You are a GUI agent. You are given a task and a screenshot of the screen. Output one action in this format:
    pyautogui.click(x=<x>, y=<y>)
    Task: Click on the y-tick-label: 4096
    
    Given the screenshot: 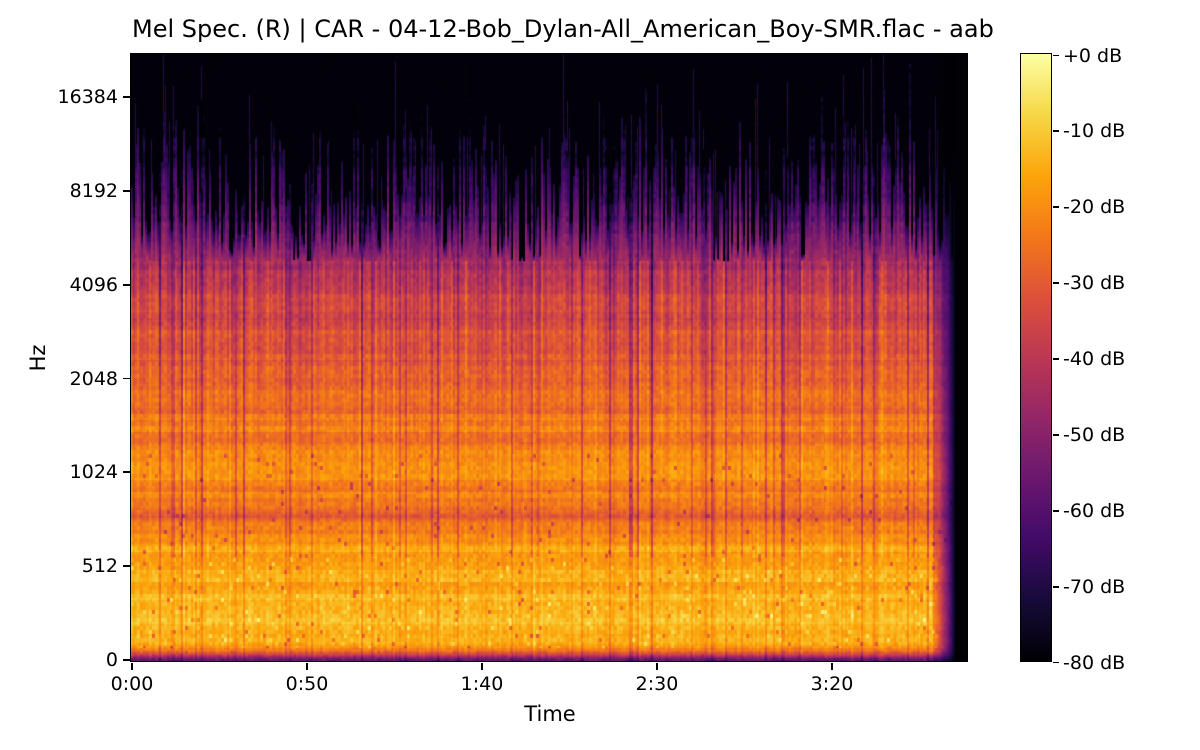 What is the action you would take?
    pyautogui.click(x=93, y=284)
    